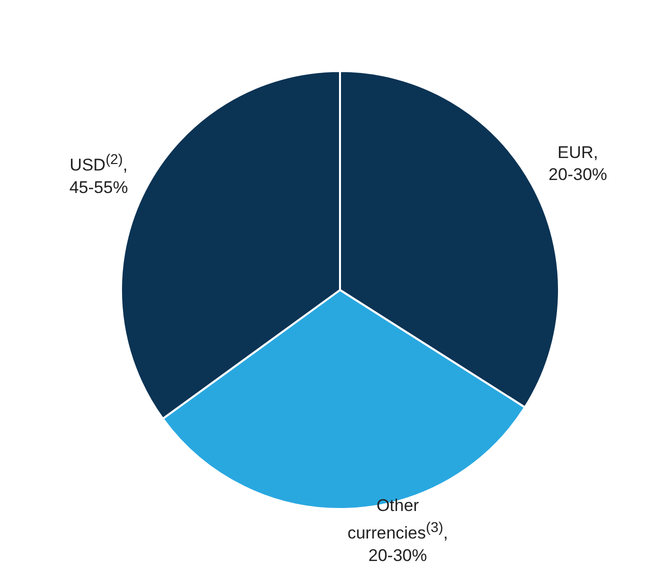  Describe the element at coordinates (98, 174) in the screenshot. I see `slice-label: USD$^{(2)}$, 45-55%` at that location.